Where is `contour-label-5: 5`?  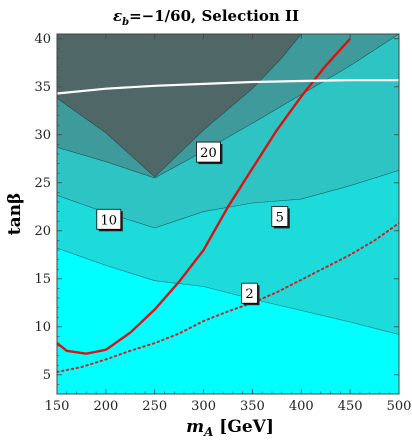 contour-label-5: 5 is located at coordinates (280, 217).